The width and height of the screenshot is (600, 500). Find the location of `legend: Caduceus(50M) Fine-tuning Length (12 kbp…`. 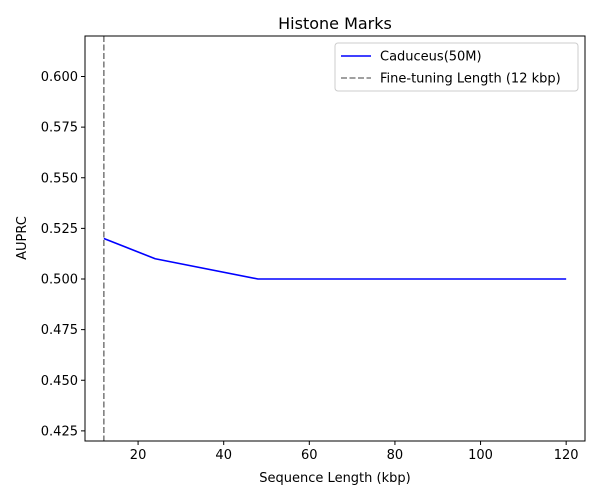

legend: Caduceus(50M) Fine-tuning Length (12 kbp… is located at coordinates (456, 67).